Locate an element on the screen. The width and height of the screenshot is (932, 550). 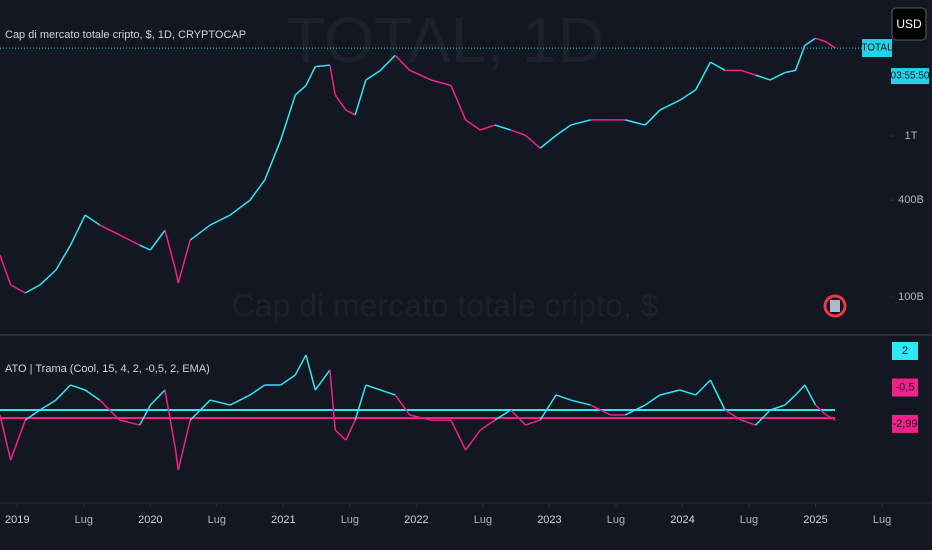
flag-icon is located at coordinates (835, 306).